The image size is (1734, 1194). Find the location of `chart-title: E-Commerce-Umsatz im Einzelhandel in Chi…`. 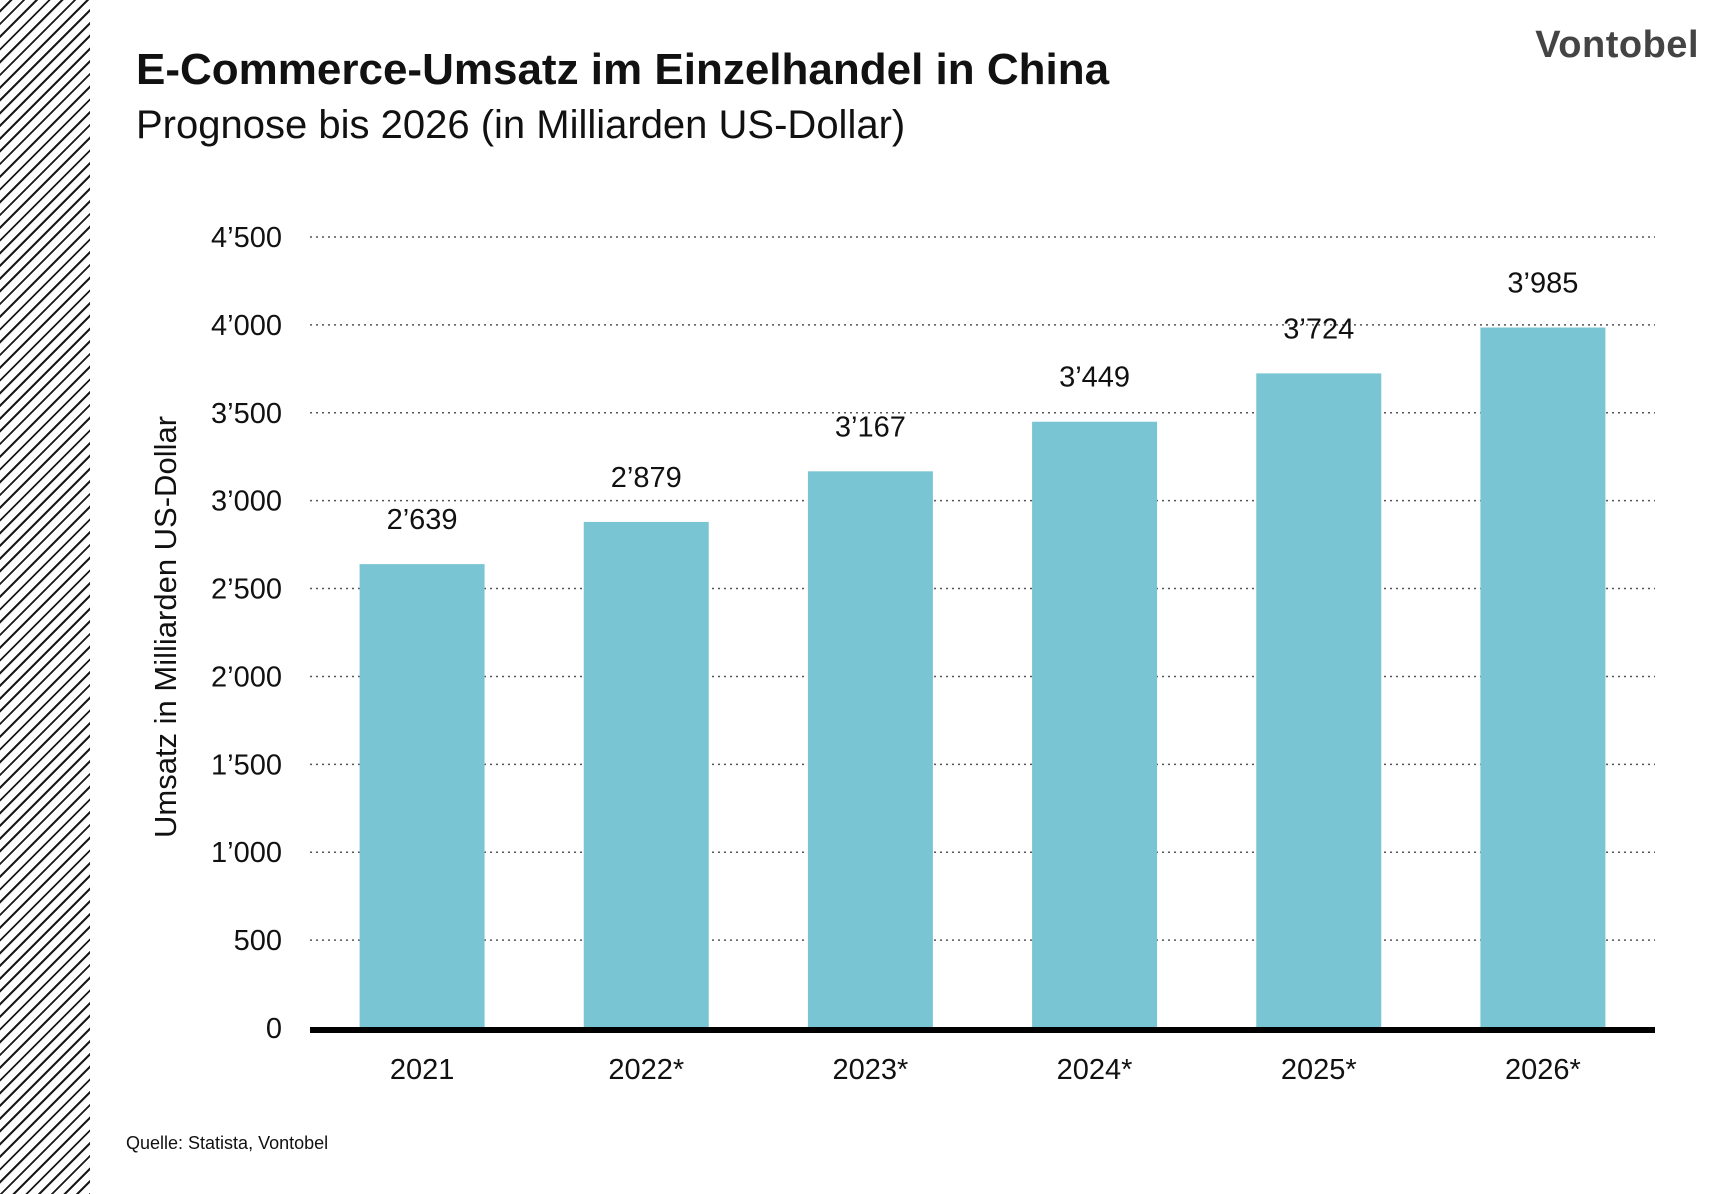

chart-title: E-Commerce-Umsatz im Einzelhandel in Chi… is located at coordinates (623, 69).